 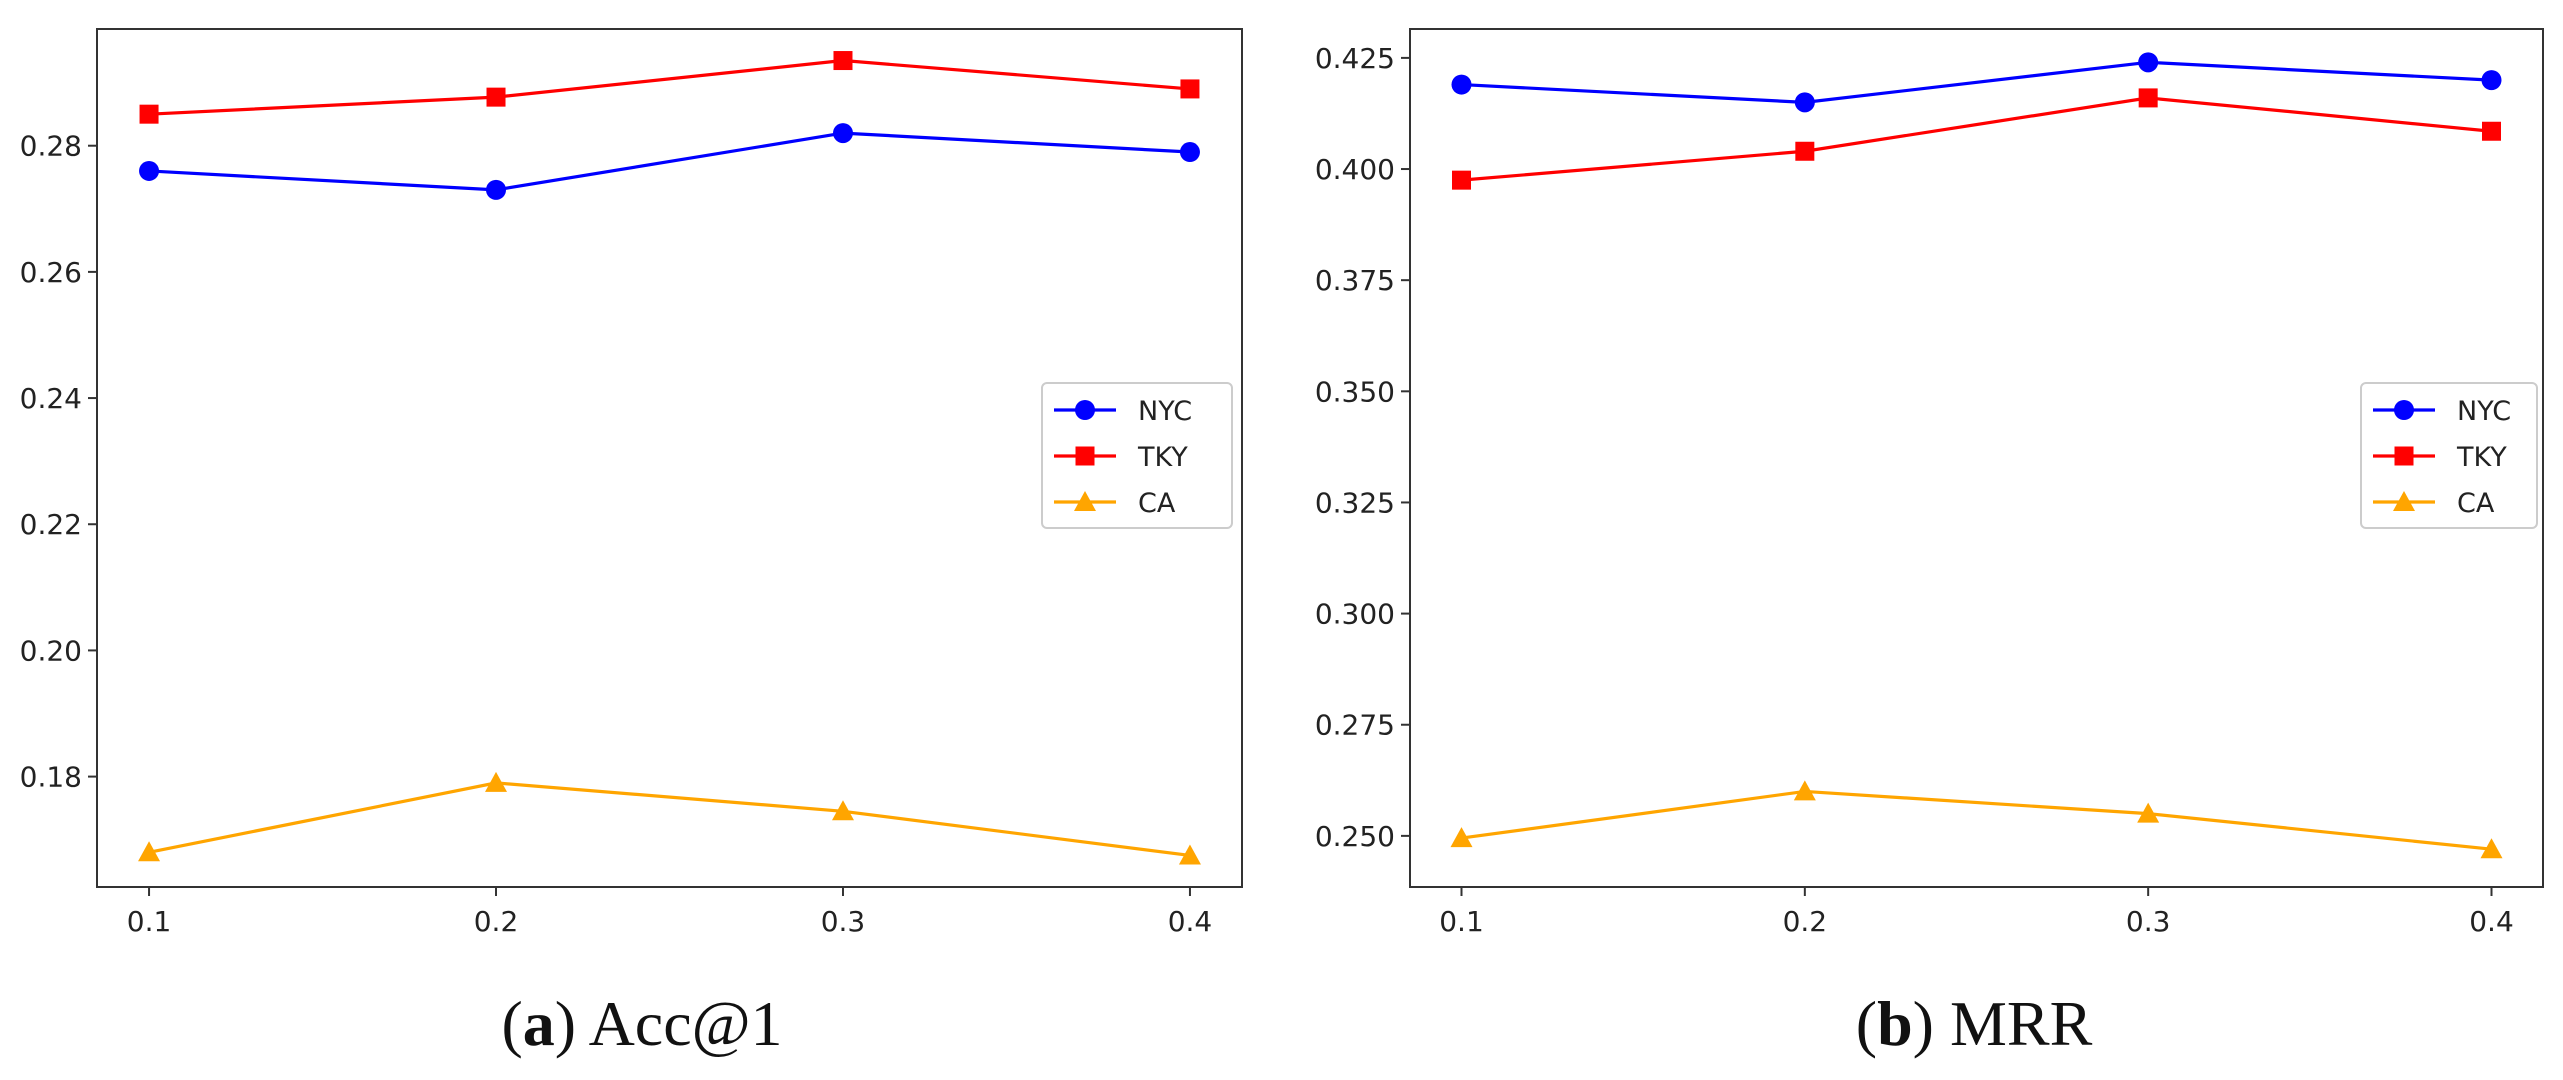 What do you see at coordinates (51, 777) in the screenshot?
I see `y-tick-label: 0.18` at bounding box center [51, 777].